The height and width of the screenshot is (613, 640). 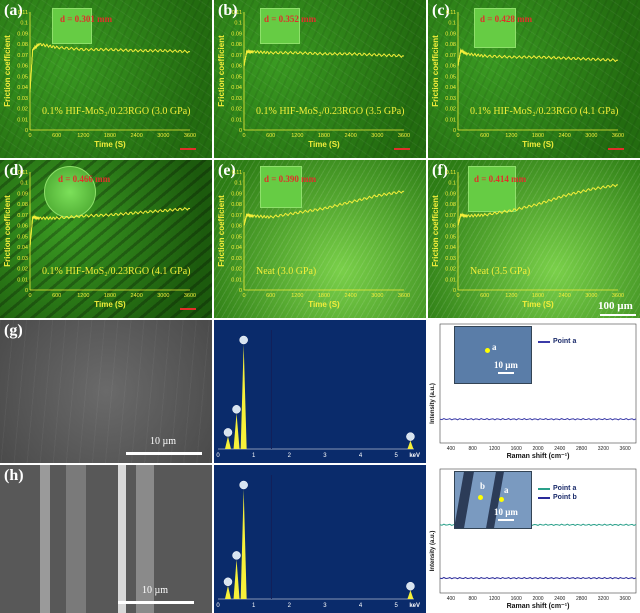 I want to click on panel-h-sem: (h) 10 µm, so click(x=106, y=539).